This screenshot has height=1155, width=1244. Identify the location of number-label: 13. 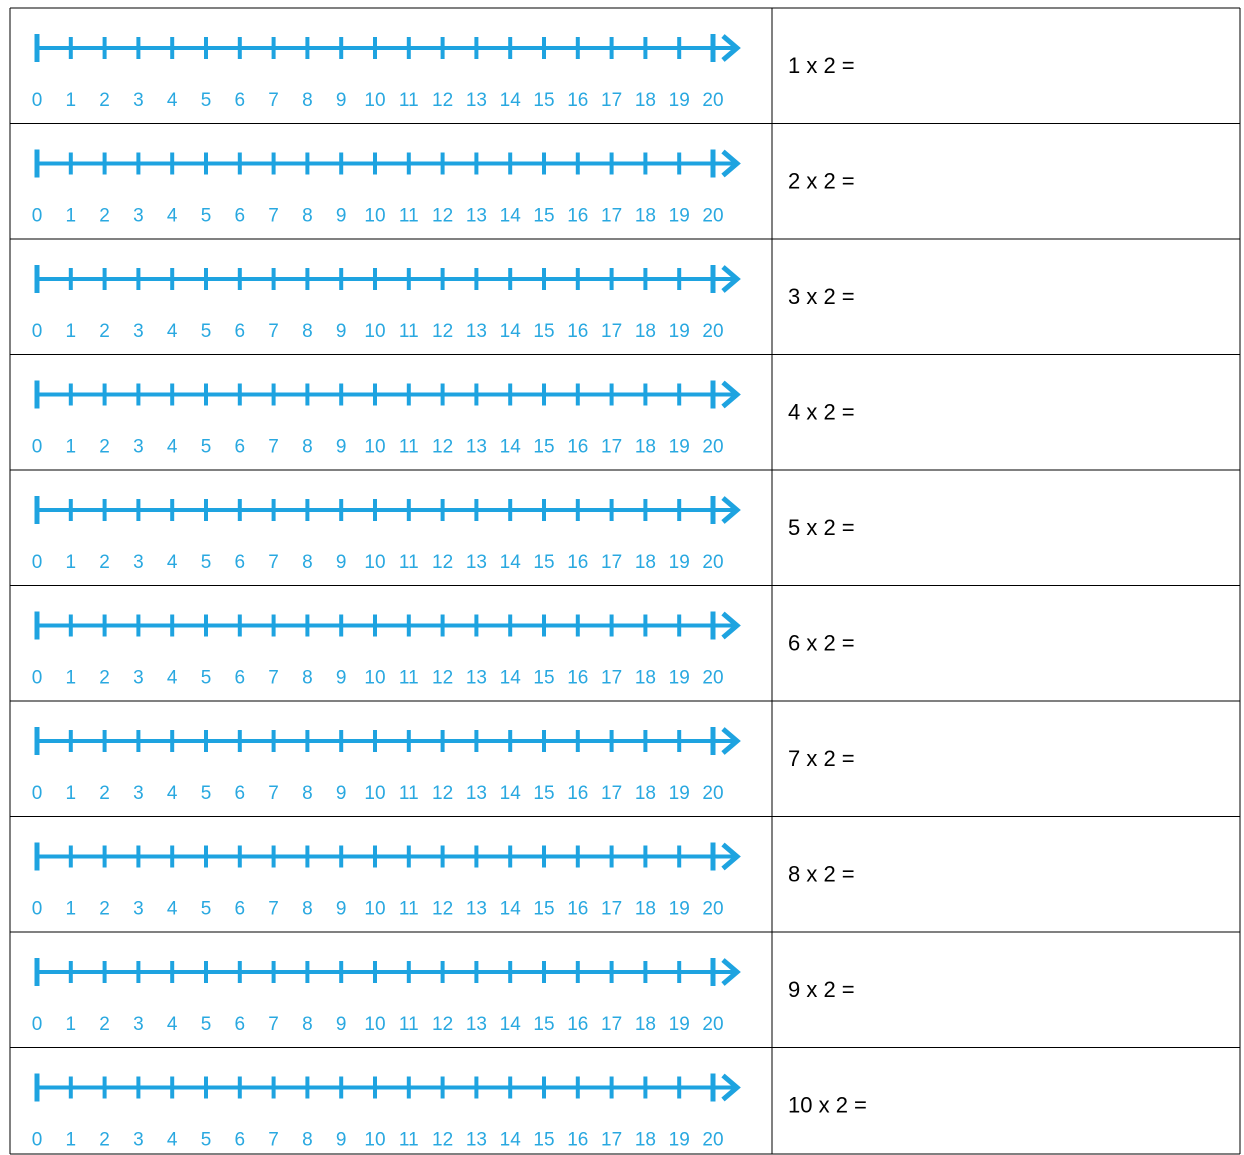
(476, 562).